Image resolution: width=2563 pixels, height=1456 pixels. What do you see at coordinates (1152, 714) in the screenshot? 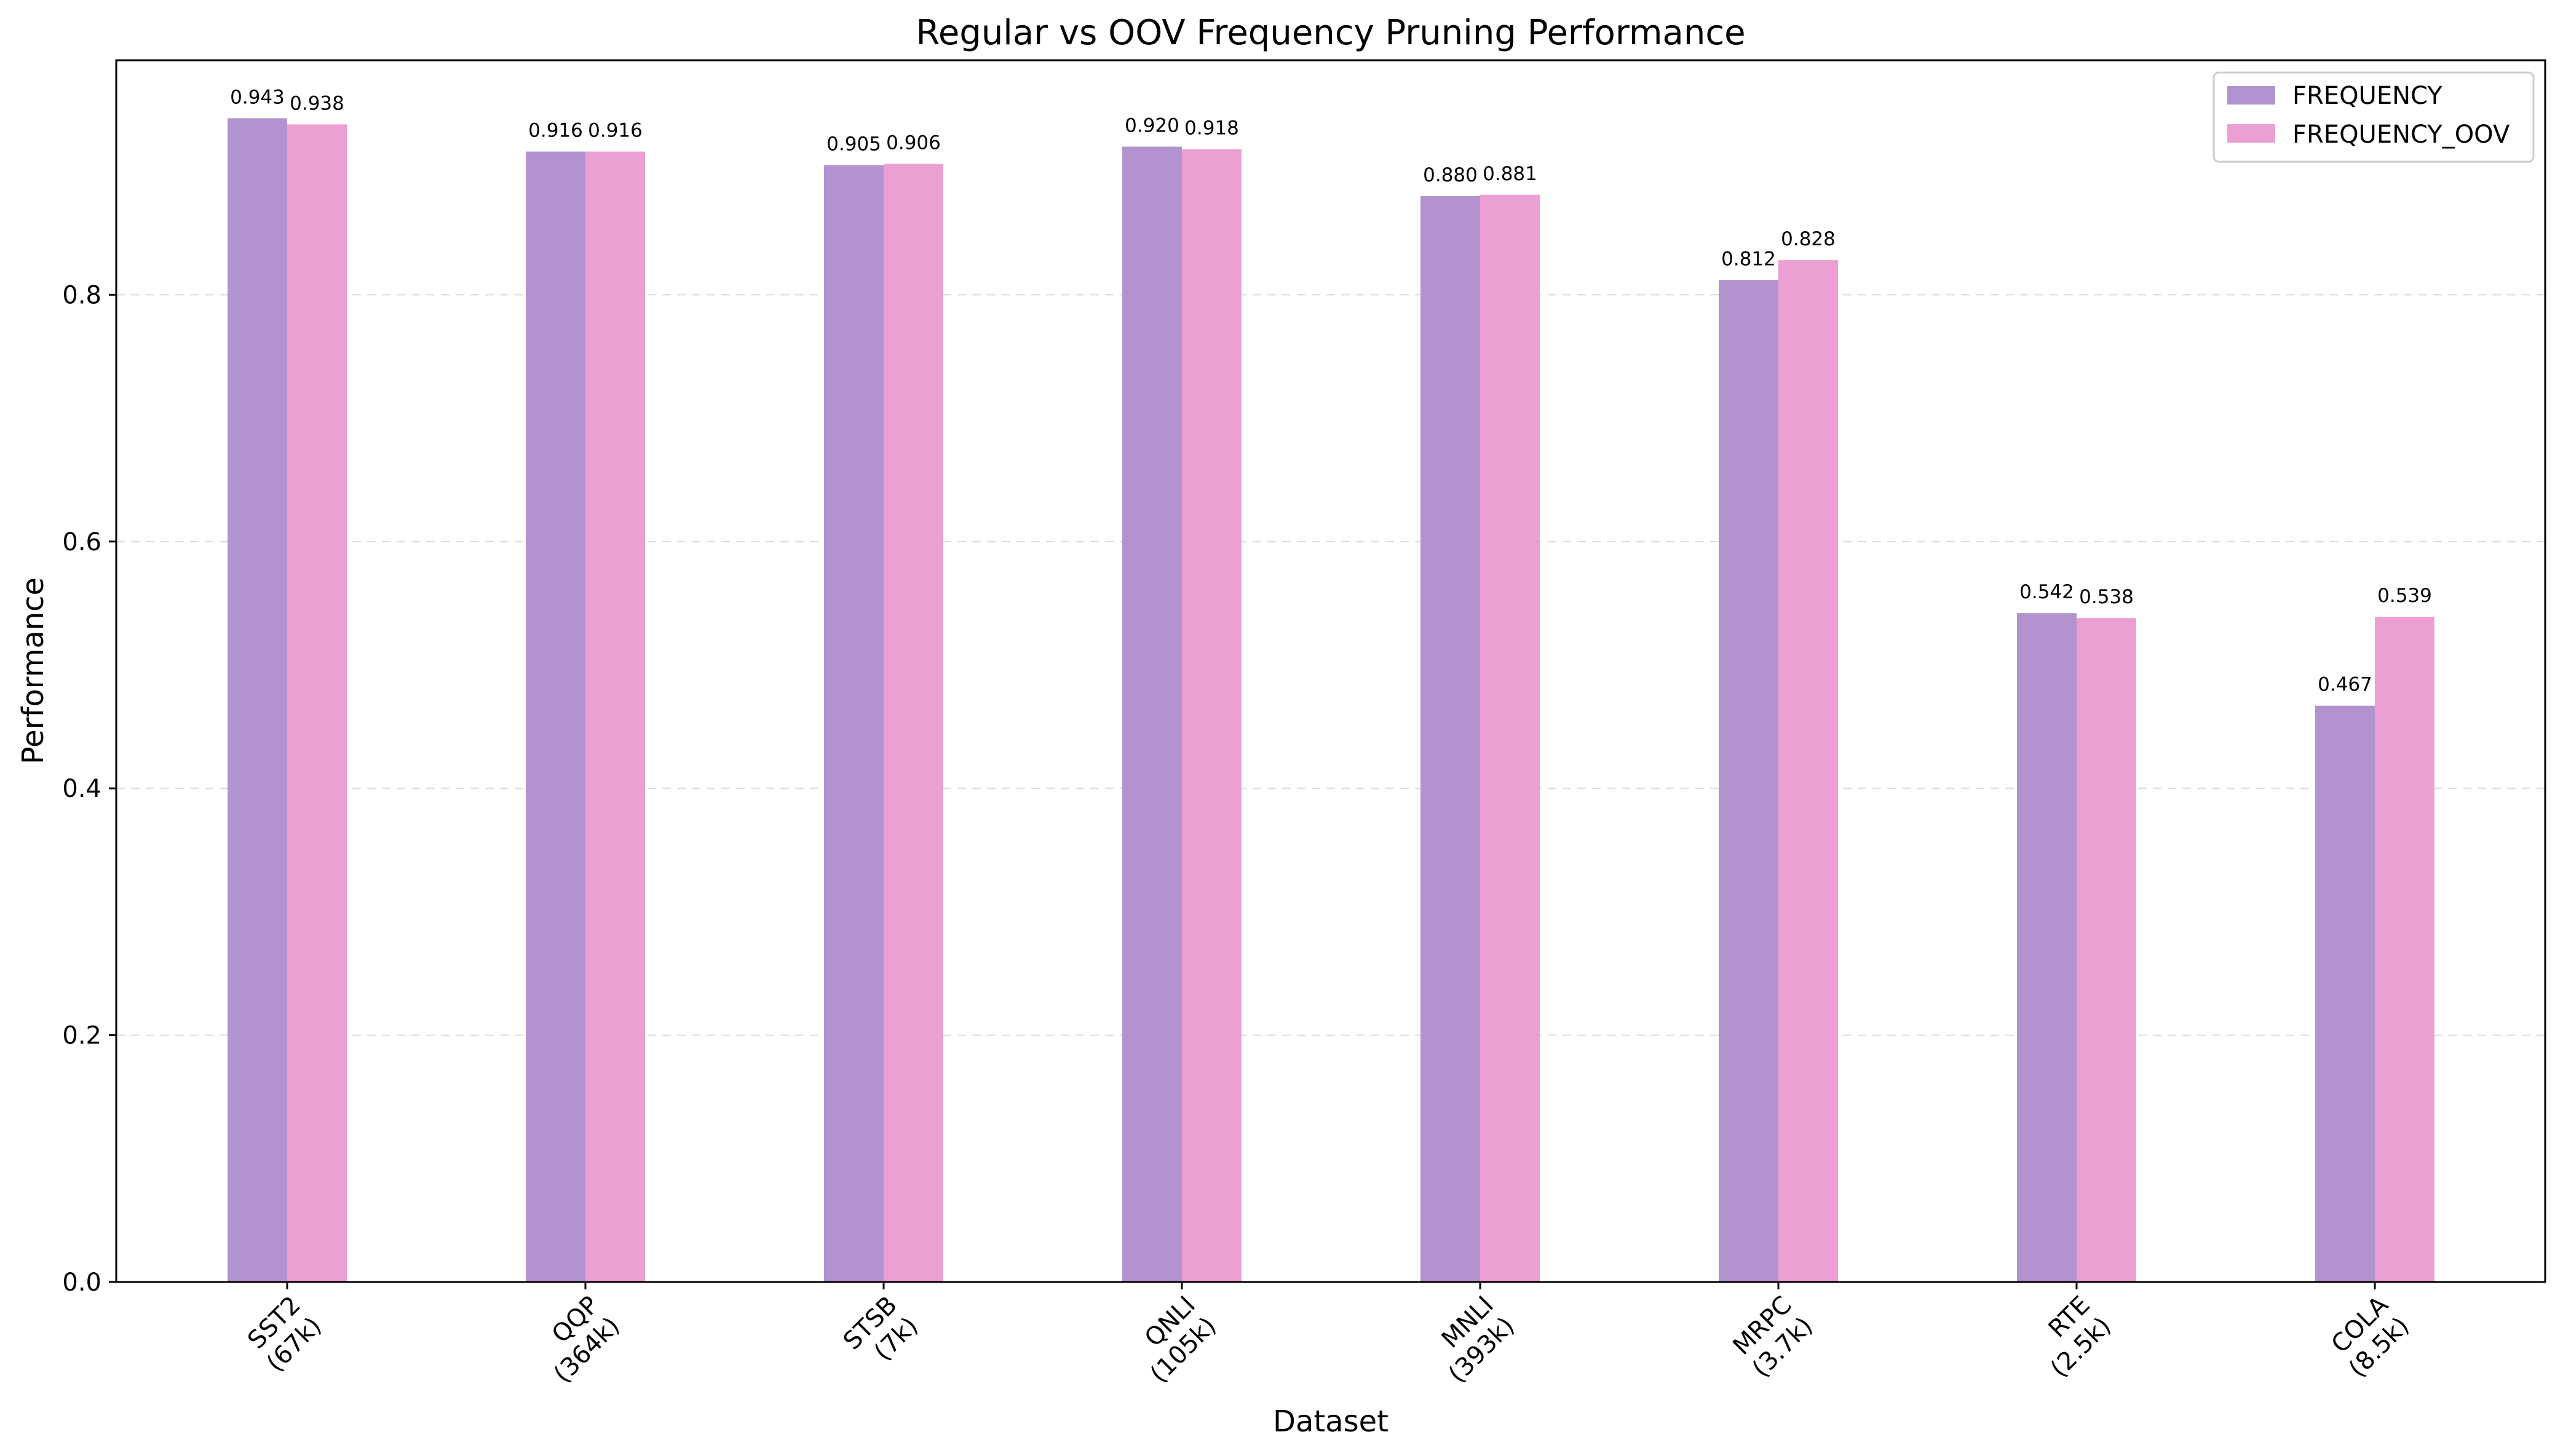
I see `bar-frequency-qnli` at bounding box center [1152, 714].